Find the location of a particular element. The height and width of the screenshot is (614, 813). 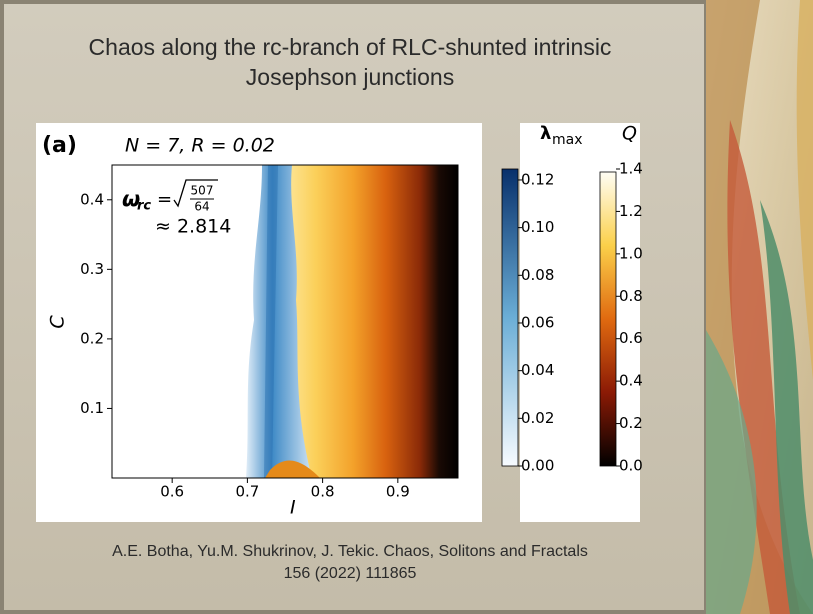

figure-panel is located at coordinates (580, 322).